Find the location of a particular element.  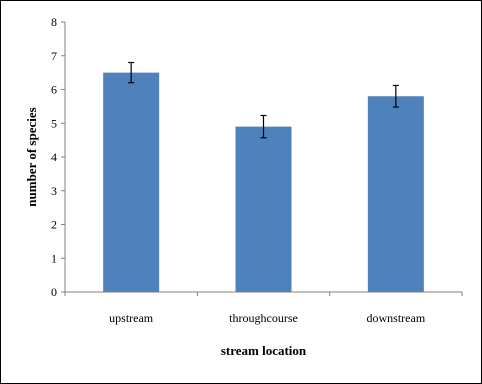

y-tick-label: 6 is located at coordinates (54, 90).